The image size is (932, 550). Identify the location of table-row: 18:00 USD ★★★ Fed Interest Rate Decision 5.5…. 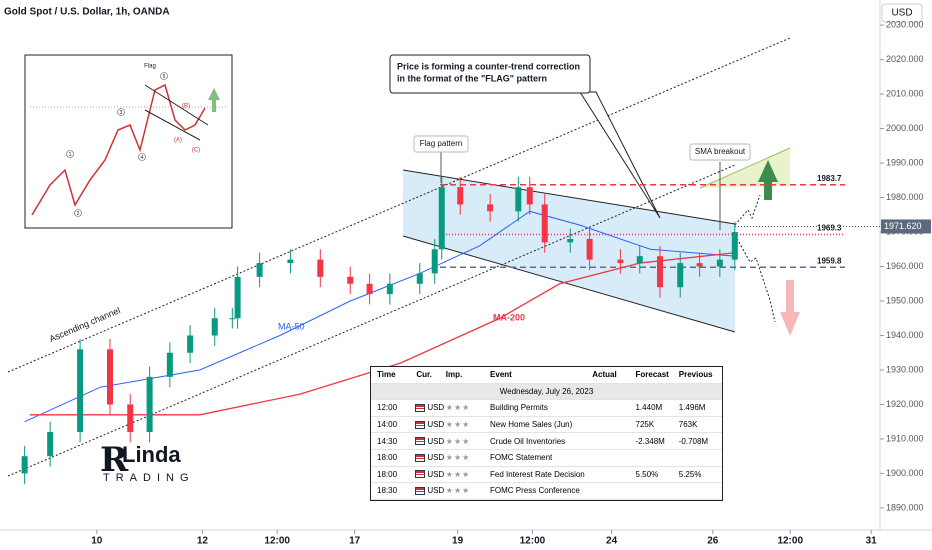
(546, 475).